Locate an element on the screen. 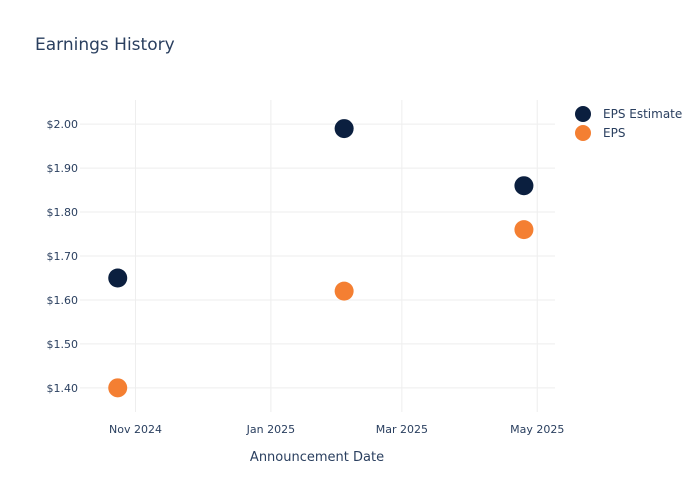 The image size is (700, 500). y-tick-label: $1.50 is located at coordinates (63, 344).